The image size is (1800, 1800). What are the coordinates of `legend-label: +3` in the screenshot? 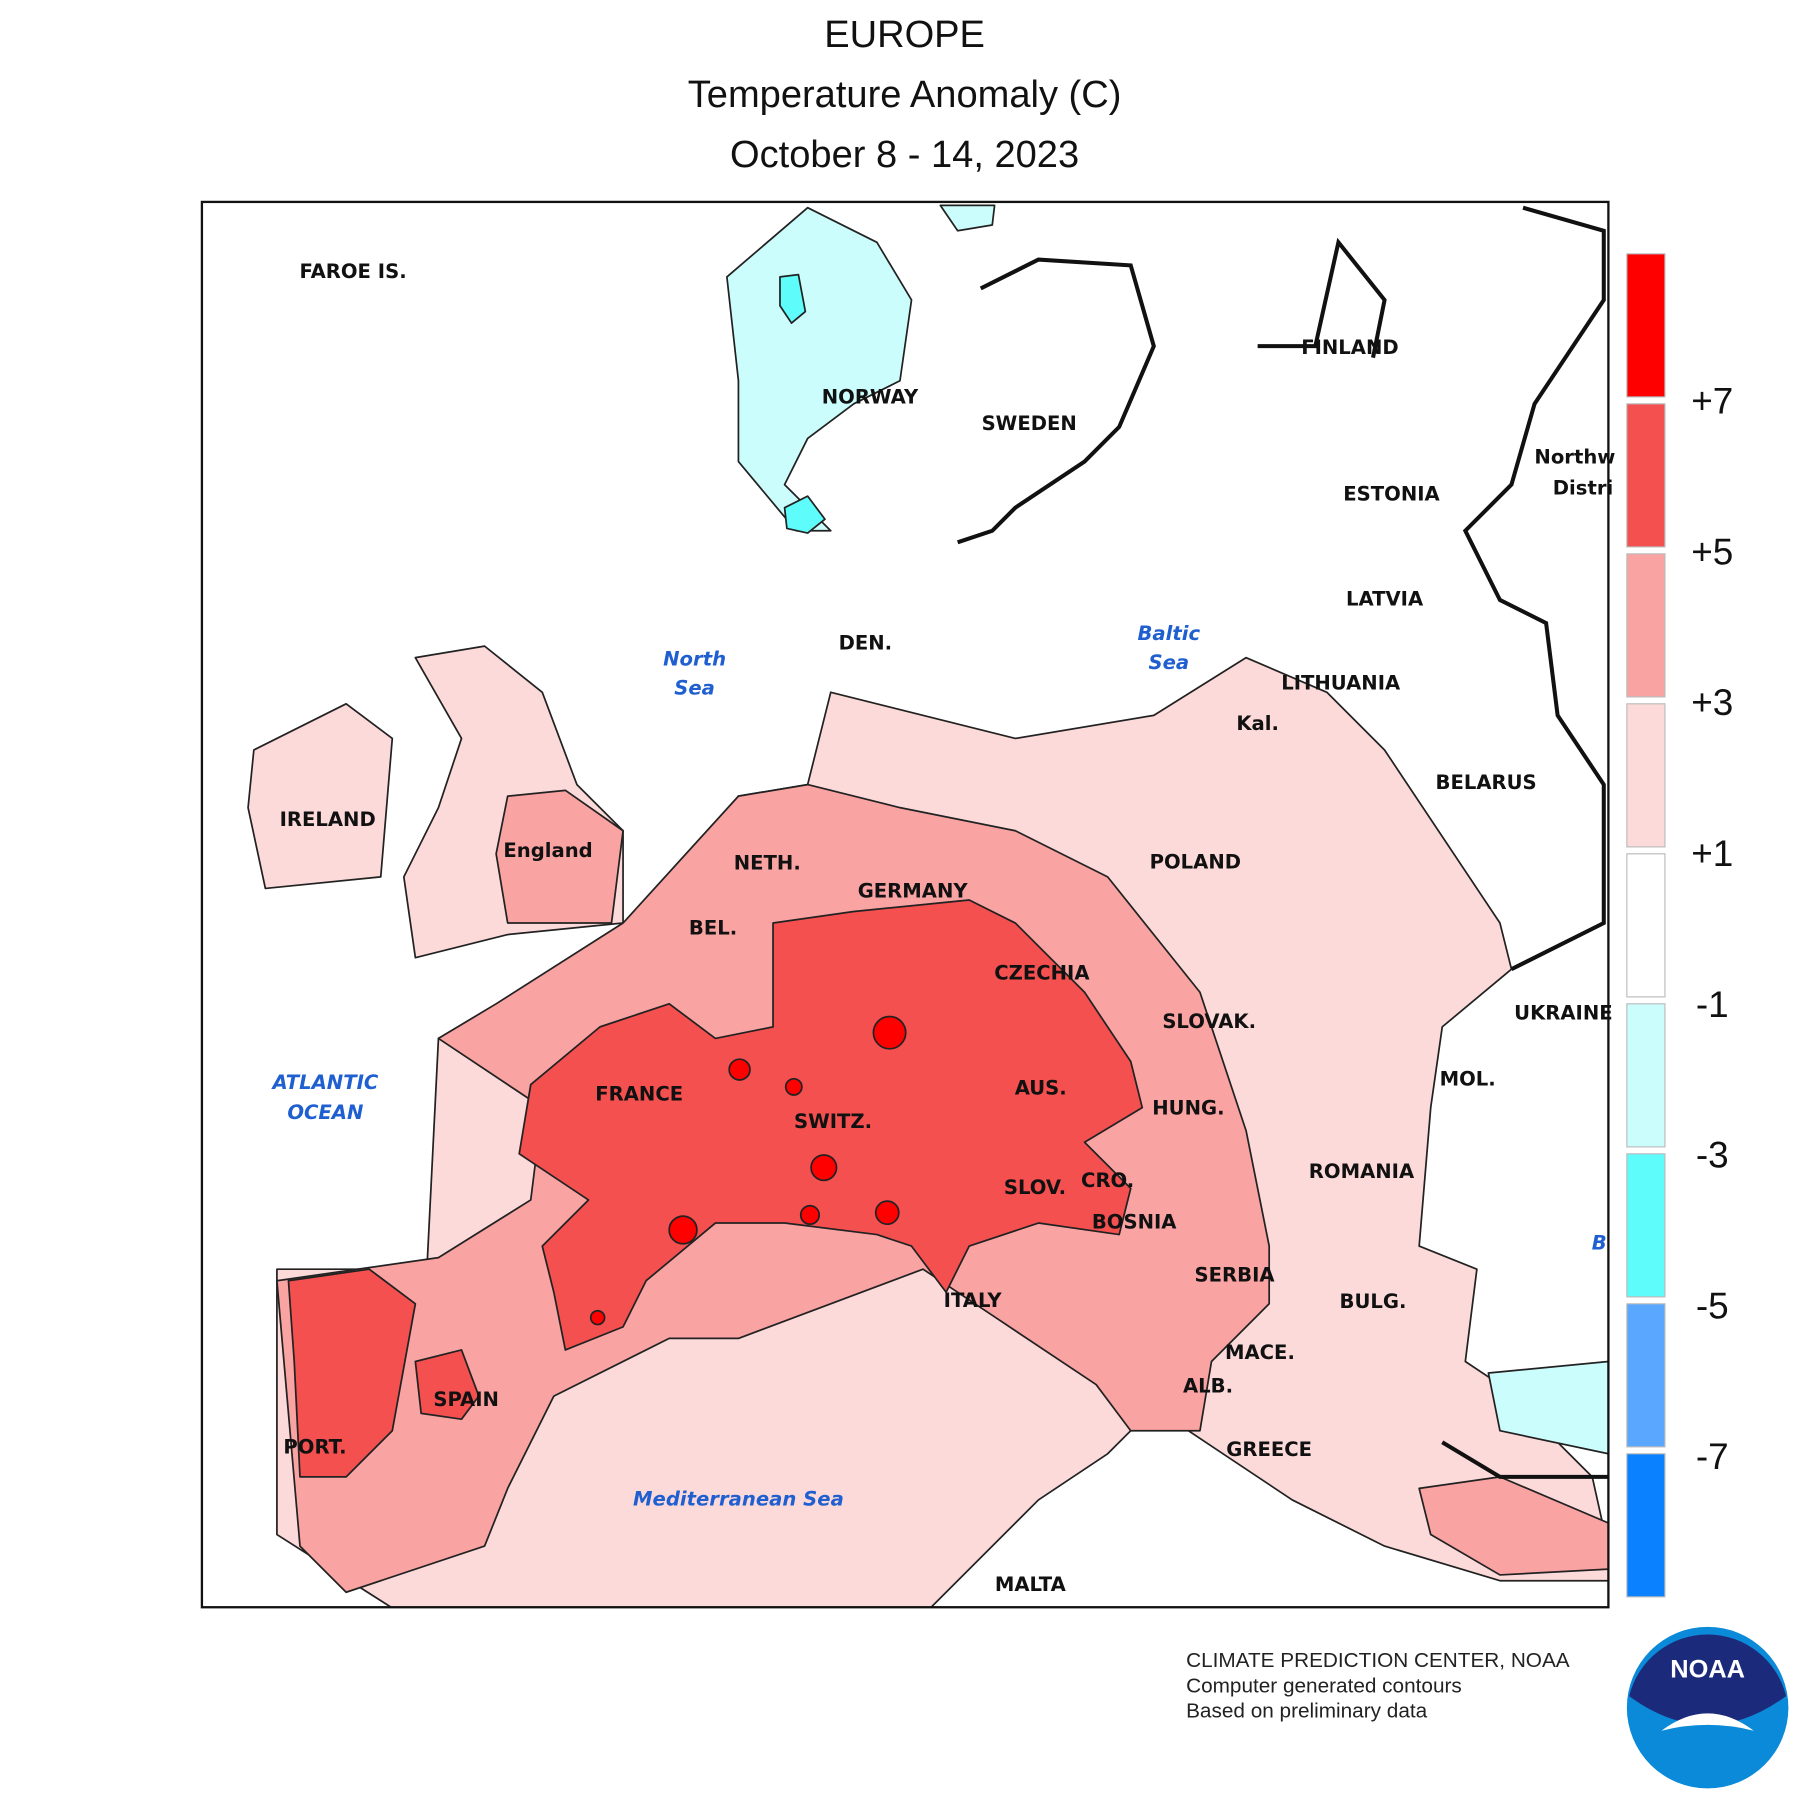 It's located at (1712, 702).